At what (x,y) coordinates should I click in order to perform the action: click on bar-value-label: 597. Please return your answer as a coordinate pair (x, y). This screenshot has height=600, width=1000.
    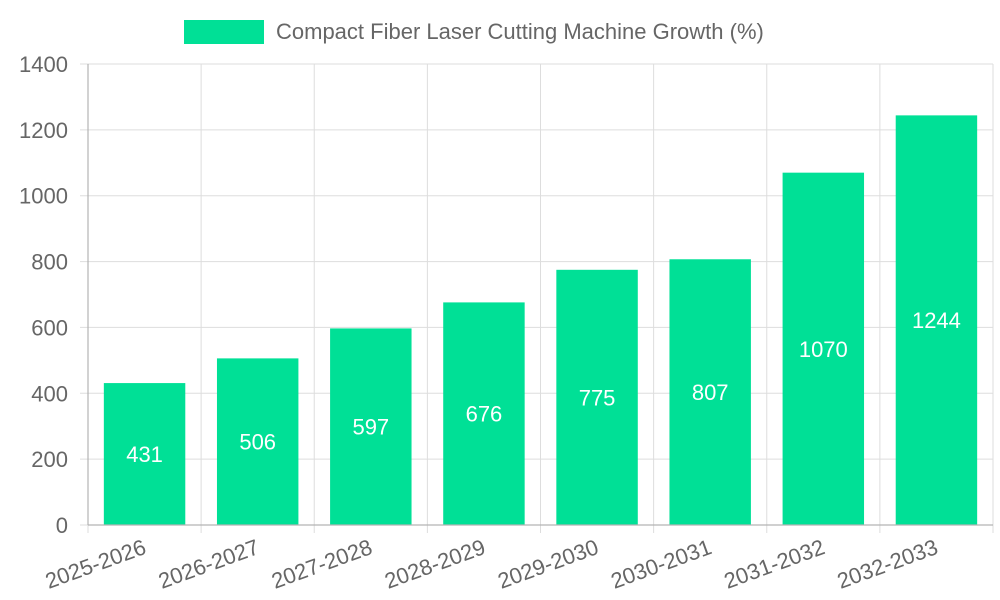
    Looking at the image, I should click on (370, 427).